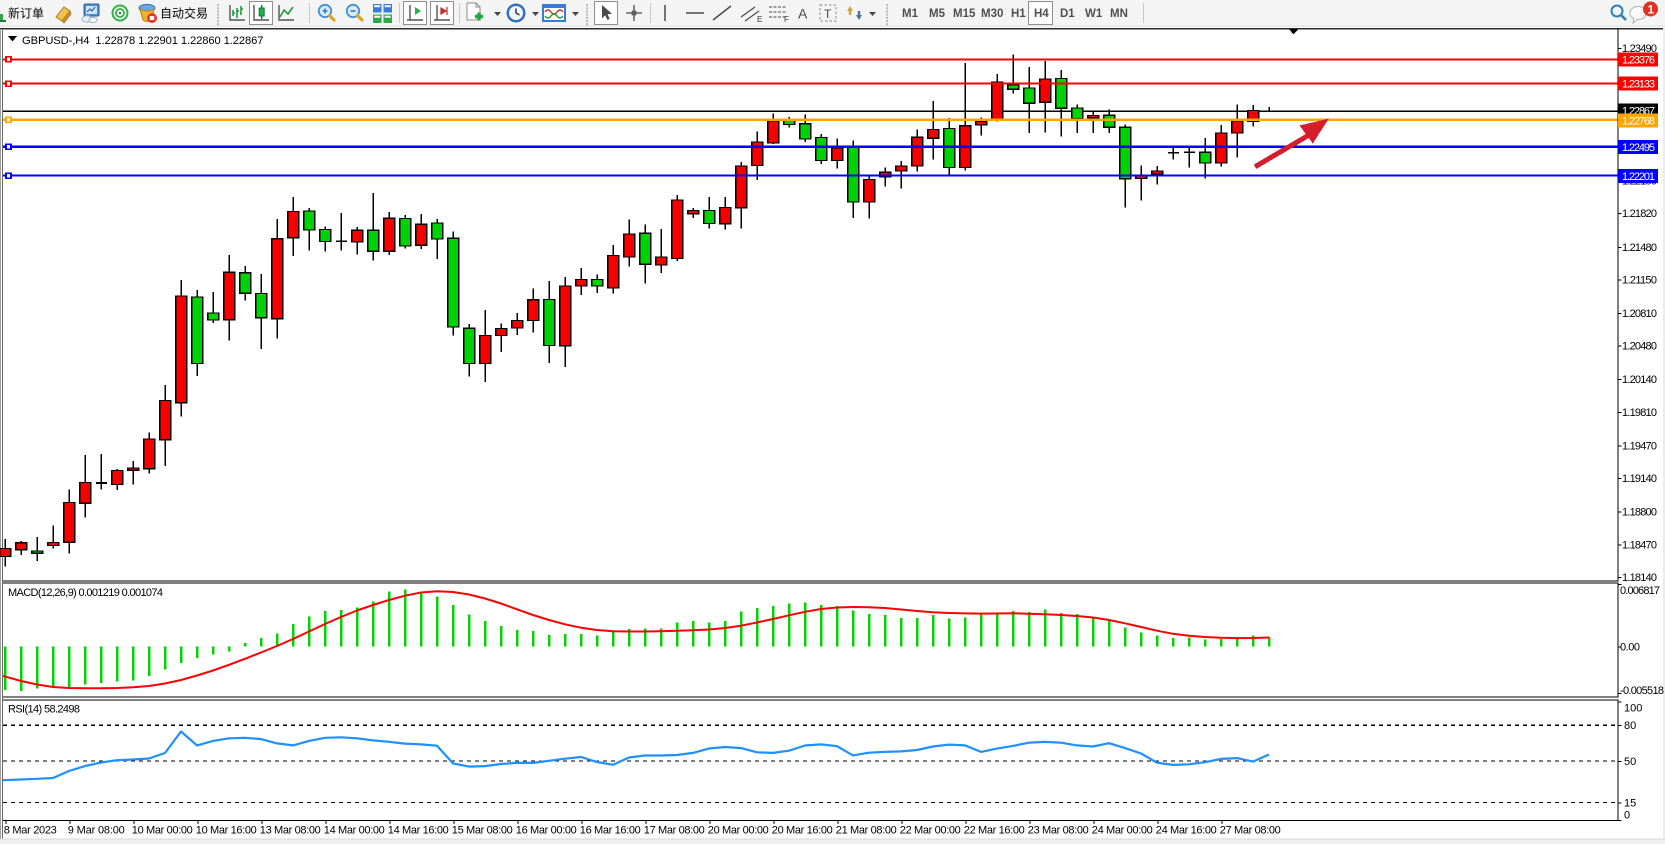 The height and width of the screenshot is (844, 1665). I want to click on svg-text: 1.23133, so click(1638, 85).